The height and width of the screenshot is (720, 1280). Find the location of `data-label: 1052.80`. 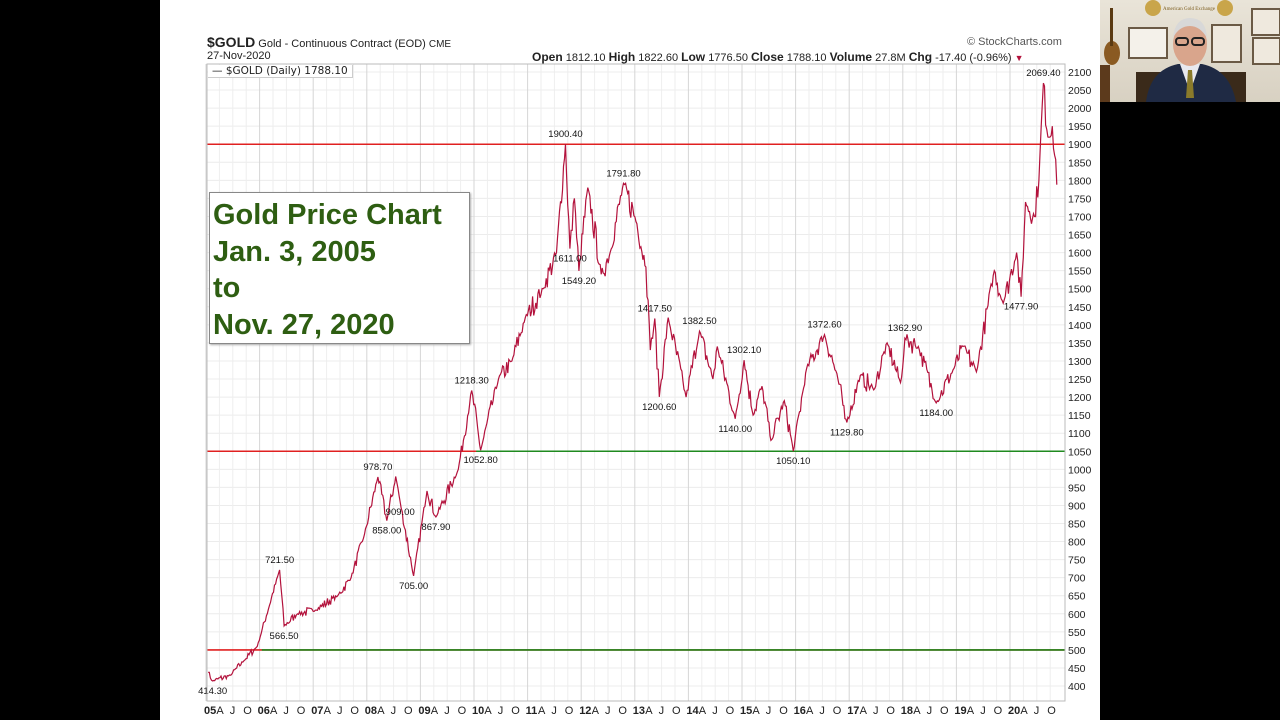

data-label: 1052.80 is located at coordinates (480, 460).